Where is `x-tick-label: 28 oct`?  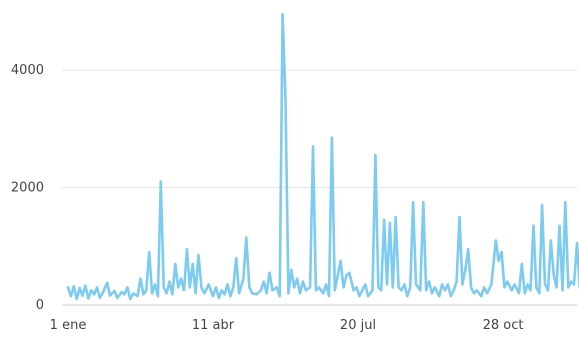 x-tick-label: 28 oct is located at coordinates (503, 325).